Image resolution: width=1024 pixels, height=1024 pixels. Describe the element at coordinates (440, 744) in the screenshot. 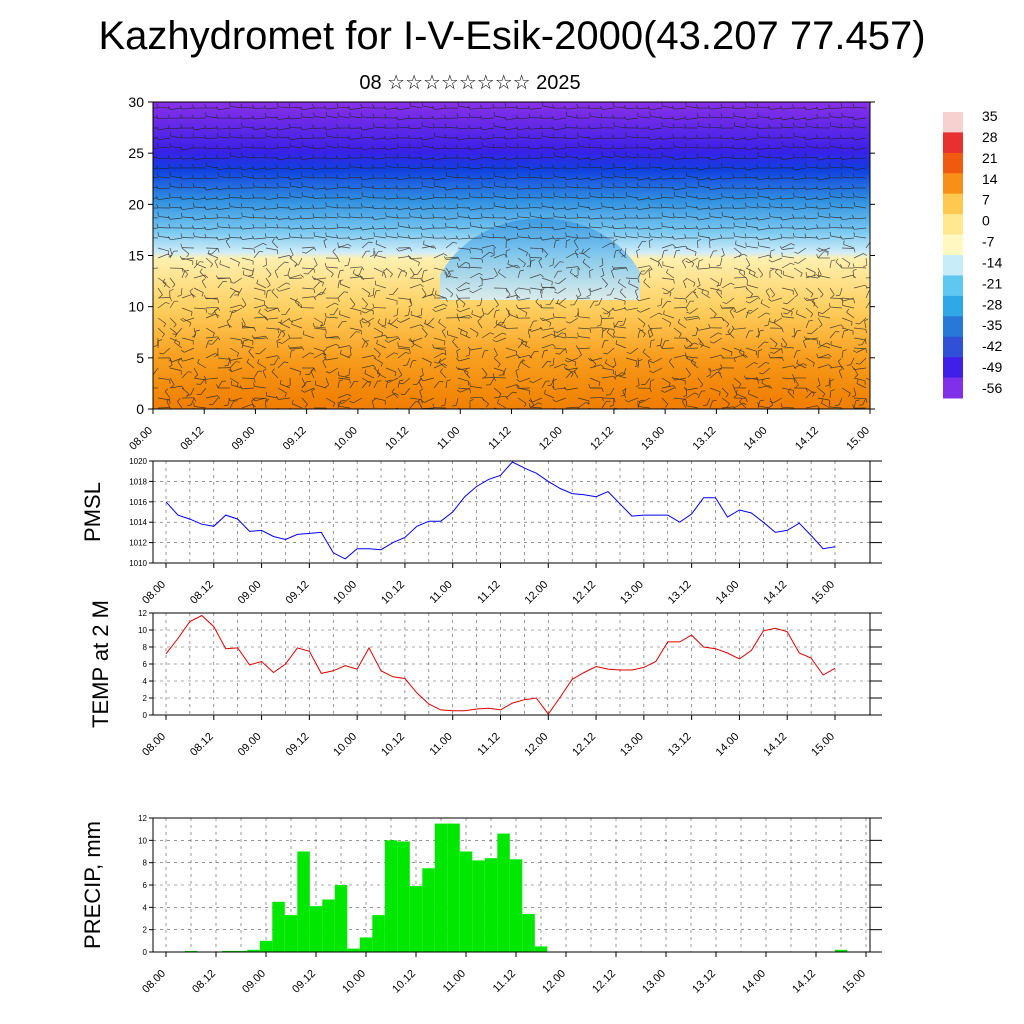

I see `x-tick-label: 11.00` at that location.